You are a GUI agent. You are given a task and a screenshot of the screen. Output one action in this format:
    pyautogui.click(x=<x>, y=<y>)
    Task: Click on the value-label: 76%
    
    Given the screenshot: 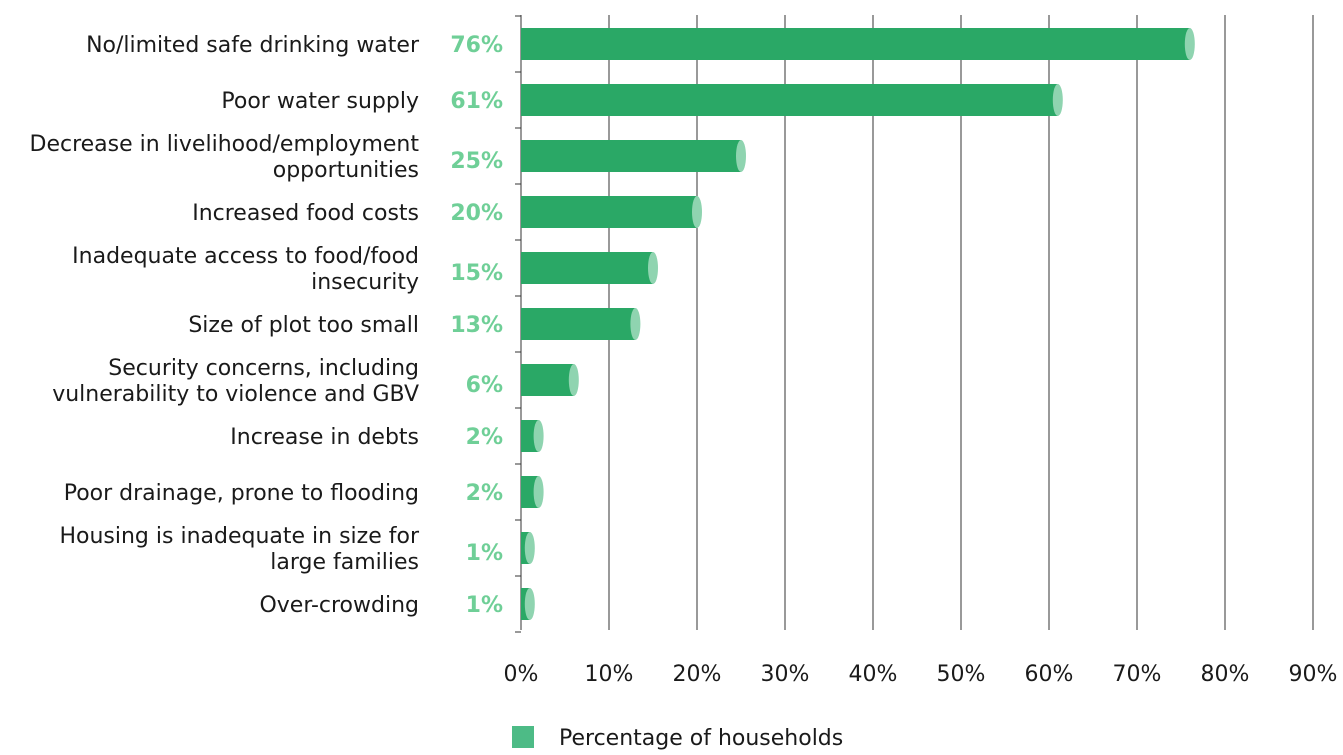 What is the action you would take?
    pyautogui.click(x=476, y=45)
    